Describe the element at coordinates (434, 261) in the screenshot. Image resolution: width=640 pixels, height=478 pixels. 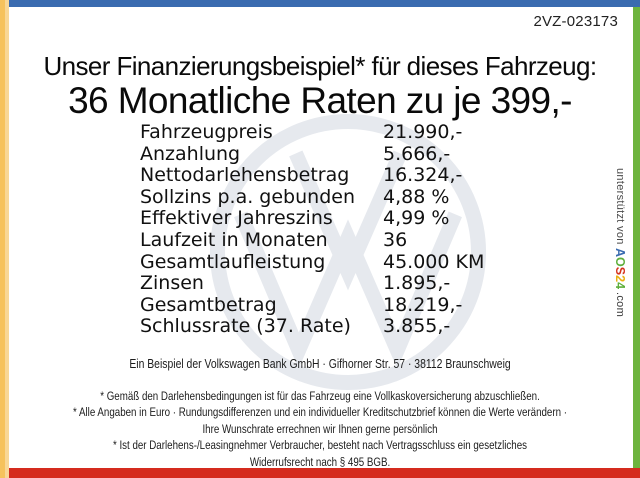
I see `table-row-value: 45.000 KM` at that location.